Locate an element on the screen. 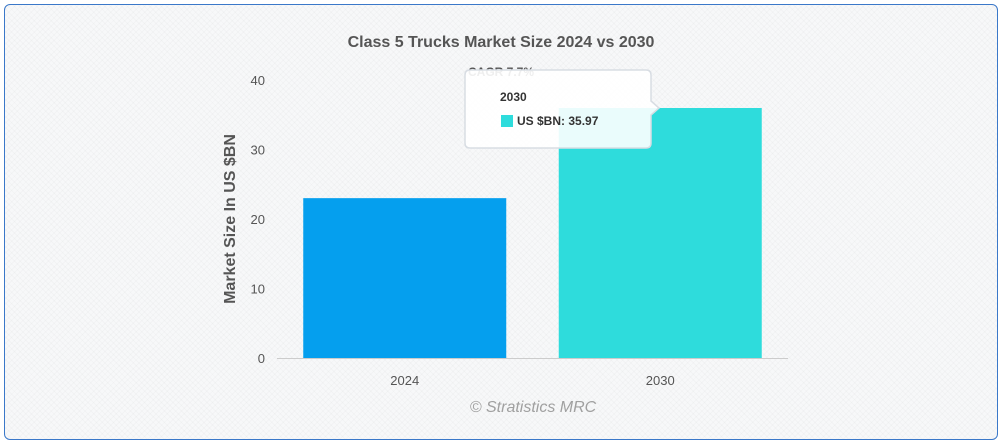 The width and height of the screenshot is (1002, 445). tooltip-box is located at coordinates (562, 109).